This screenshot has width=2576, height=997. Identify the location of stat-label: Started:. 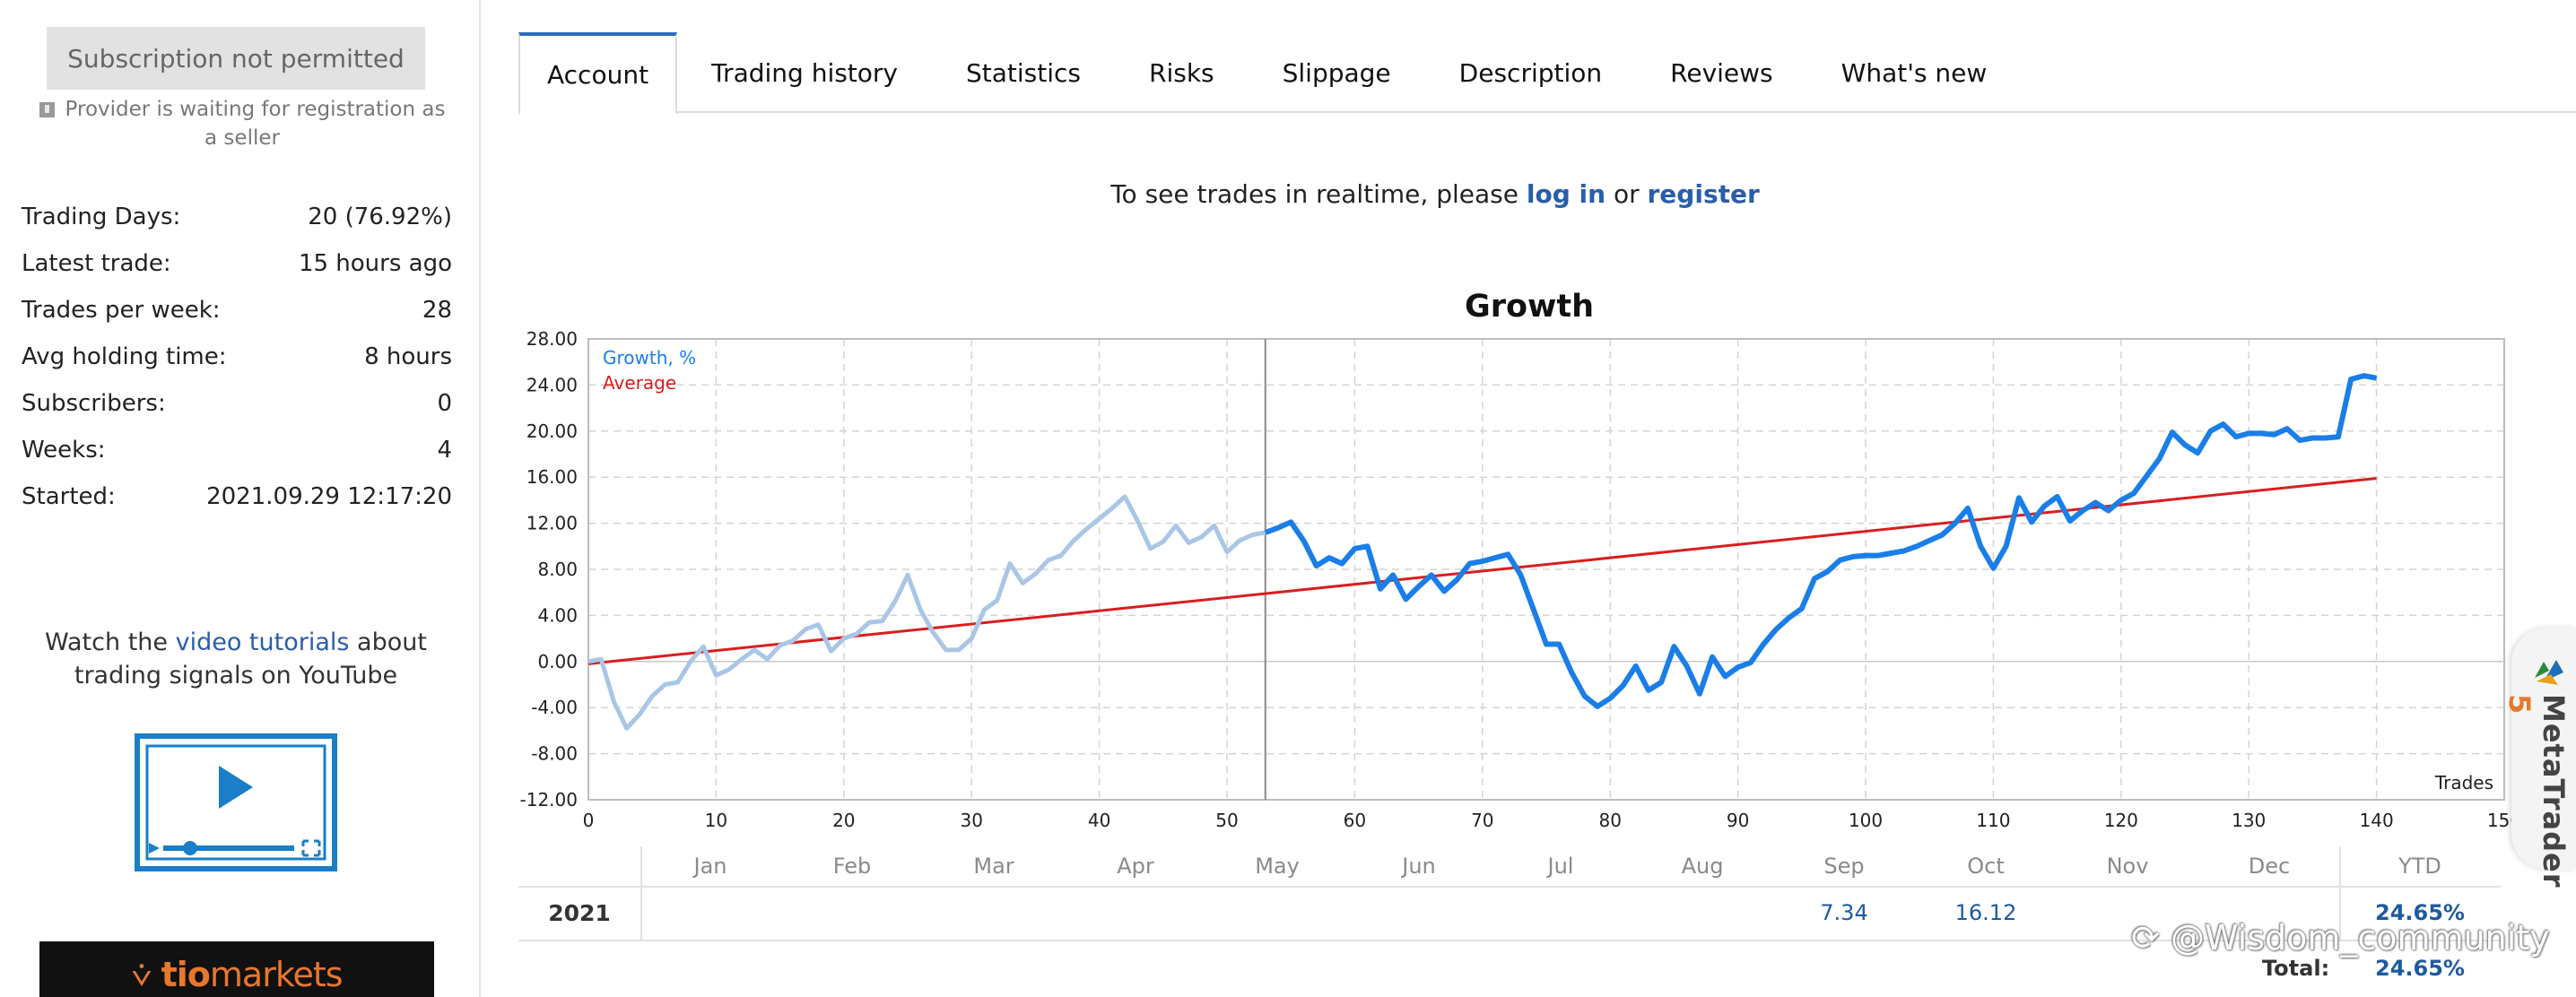
(69, 496).